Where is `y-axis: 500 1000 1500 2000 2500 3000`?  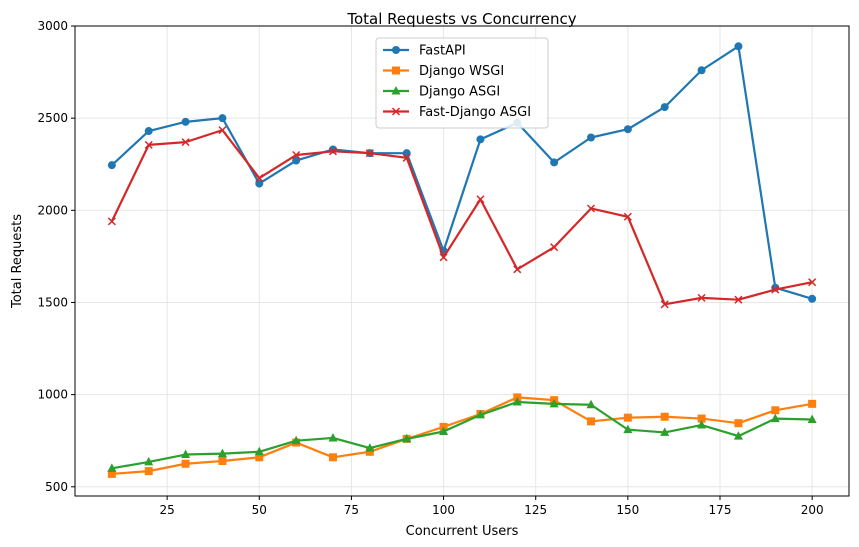 y-axis: 500 1000 1500 2000 2500 3000 is located at coordinates (56, 256).